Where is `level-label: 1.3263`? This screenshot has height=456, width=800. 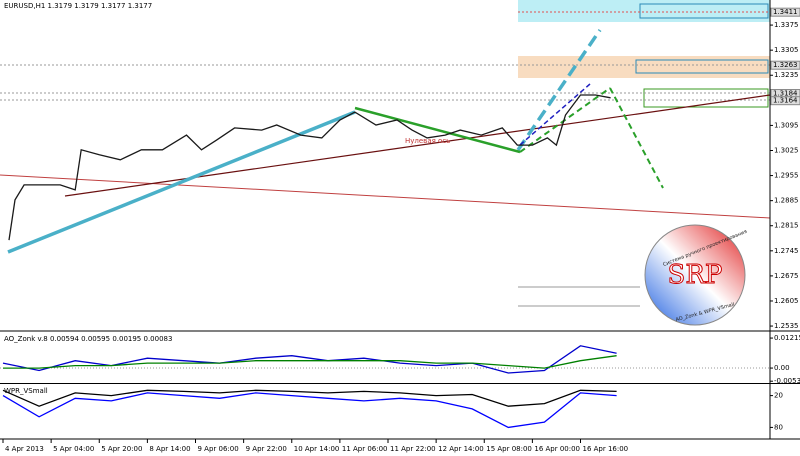 level-label: 1.3263 is located at coordinates (785, 65).